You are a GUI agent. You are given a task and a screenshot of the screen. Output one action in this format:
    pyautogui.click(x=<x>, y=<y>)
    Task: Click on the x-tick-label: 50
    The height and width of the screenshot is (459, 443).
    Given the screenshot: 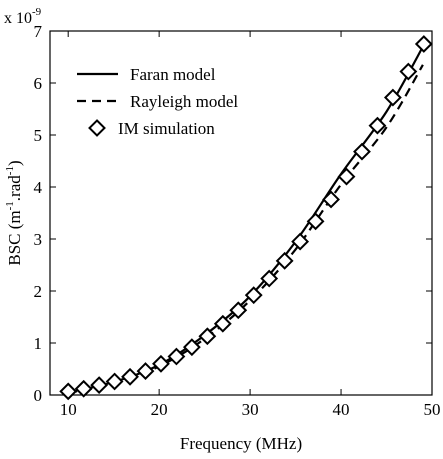 What is the action you would take?
    pyautogui.click(x=432, y=409)
    